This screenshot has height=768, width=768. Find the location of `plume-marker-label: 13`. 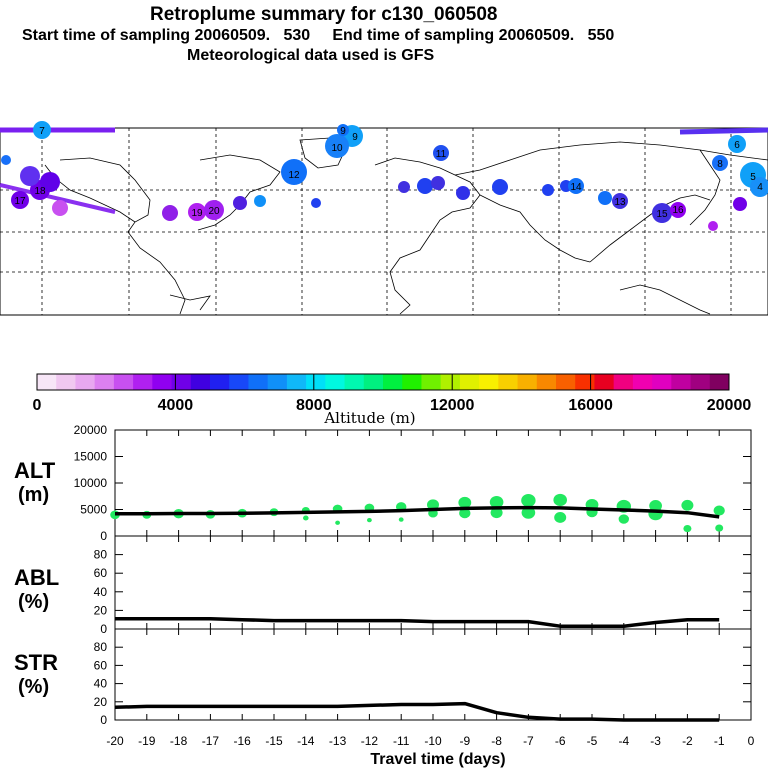

plume-marker-label: 13 is located at coordinates (620, 202).